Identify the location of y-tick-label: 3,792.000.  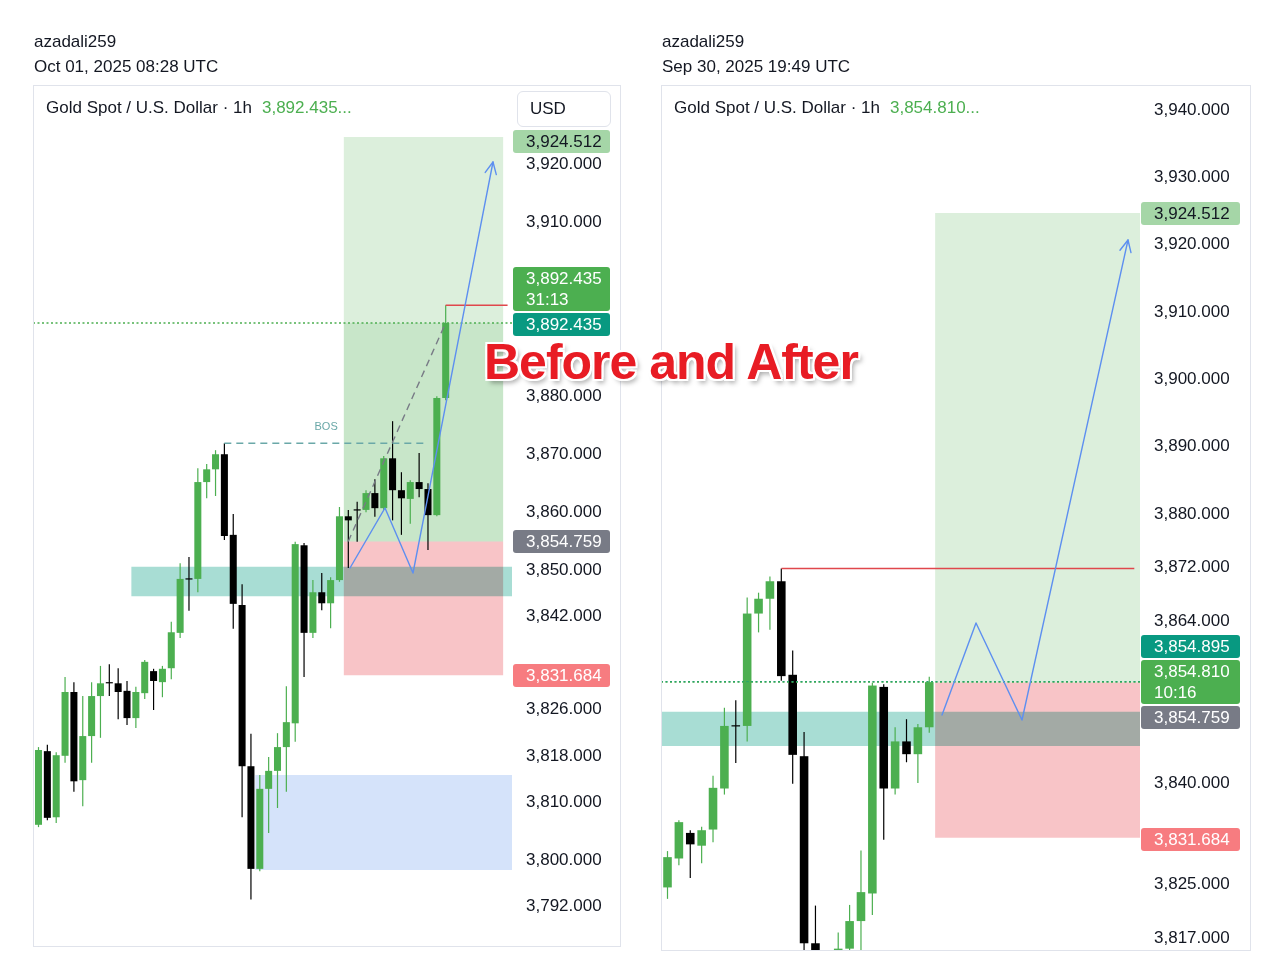
(564, 906).